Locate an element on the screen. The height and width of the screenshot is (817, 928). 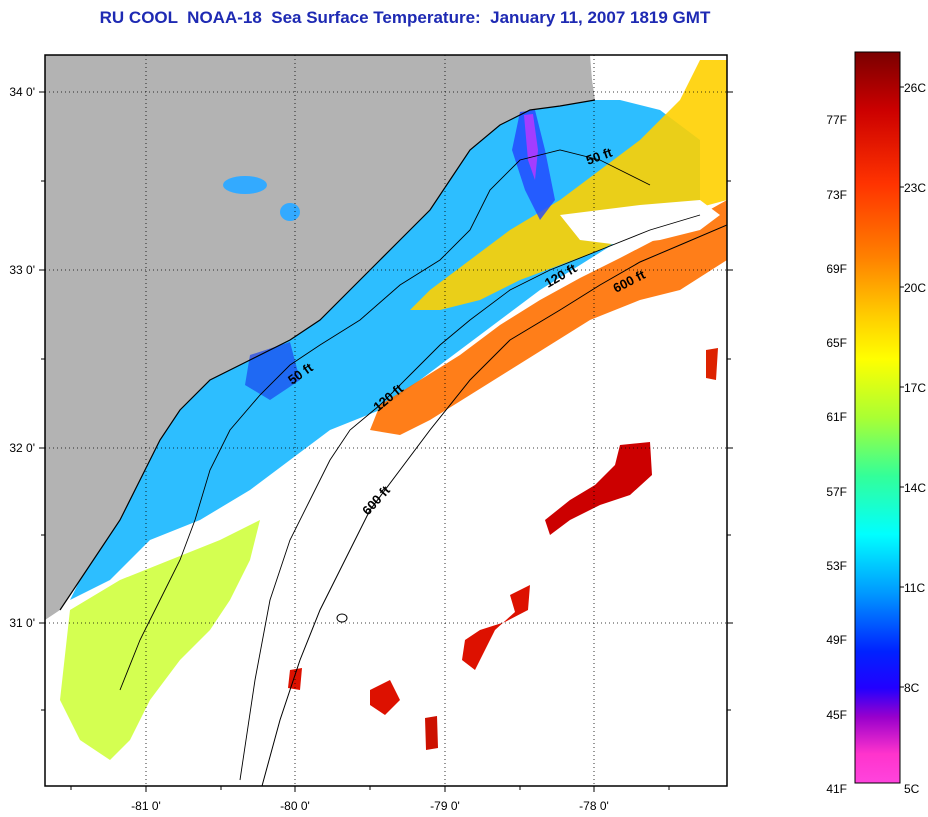
colorbar-fahrenheit-label: 41F is located at coordinates (836, 789).